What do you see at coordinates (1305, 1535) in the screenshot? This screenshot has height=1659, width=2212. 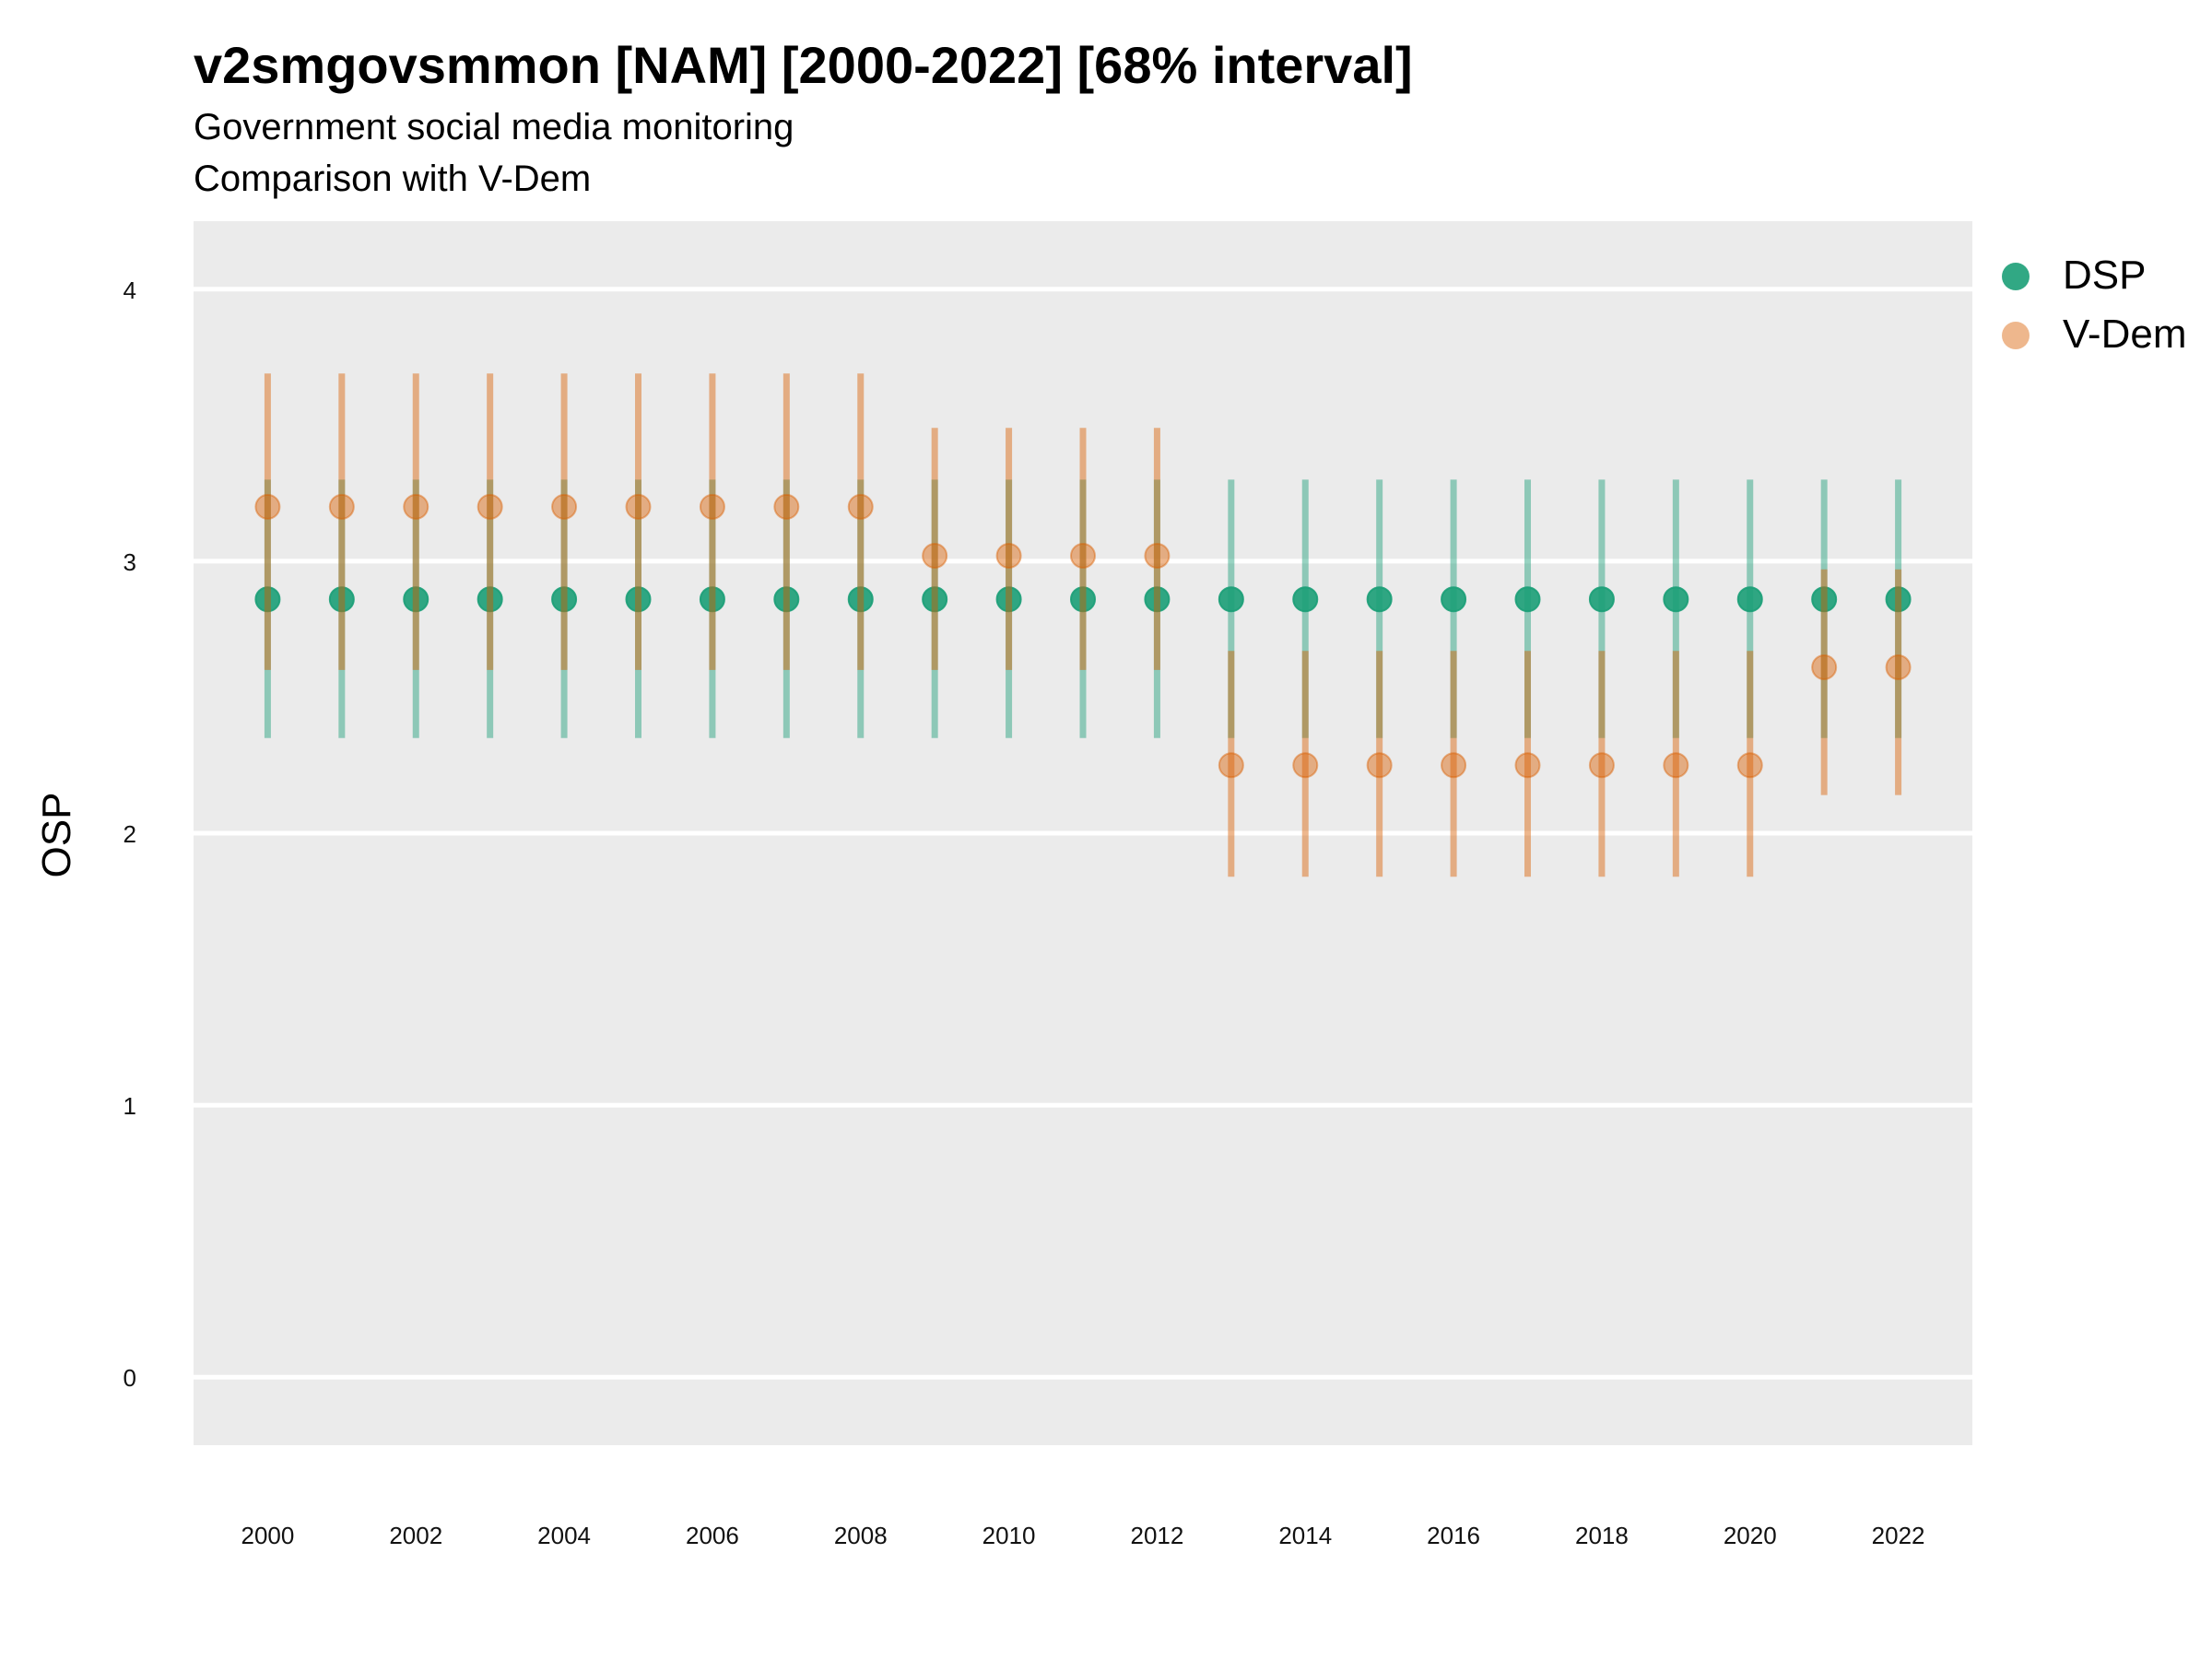 I see `x-tick-label-2014: 2014` at bounding box center [1305, 1535].